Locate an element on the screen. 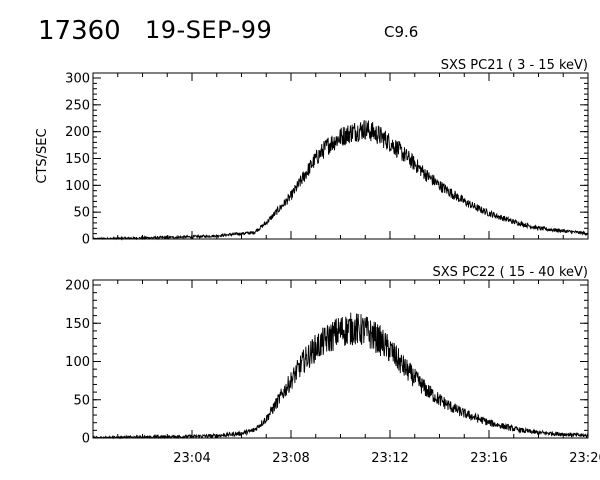  x-tick-label: 23:04 is located at coordinates (191, 458).